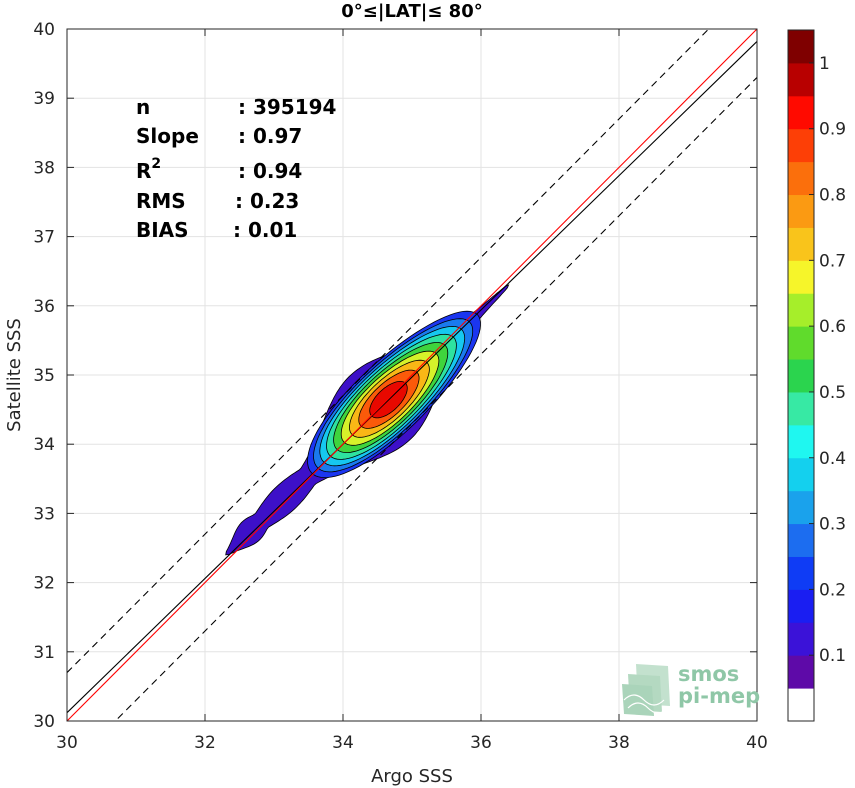 Image resolution: width=855 pixels, height=788 pixels. I want to click on stat-r2-label: R2, so click(148, 169).